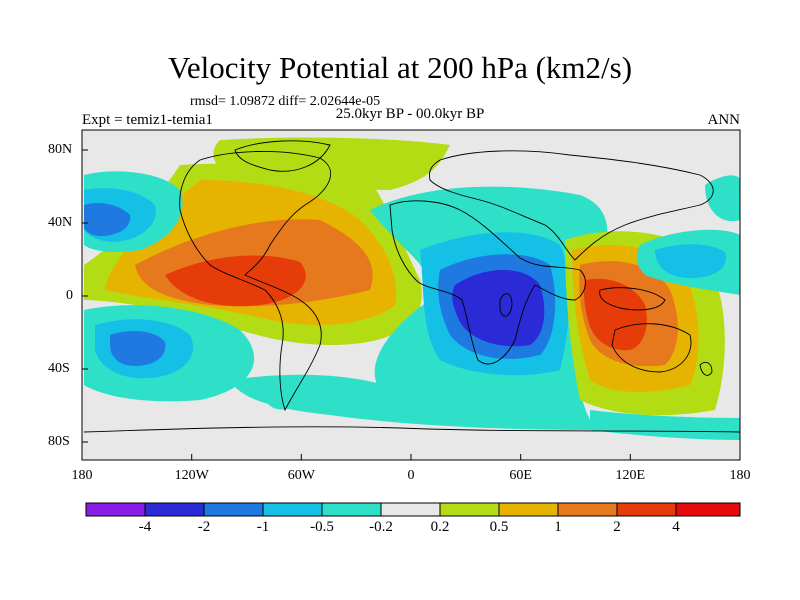 The image size is (800, 600). Describe the element at coordinates (145, 527) in the screenshot. I see `colorbar-label: -4` at that location.